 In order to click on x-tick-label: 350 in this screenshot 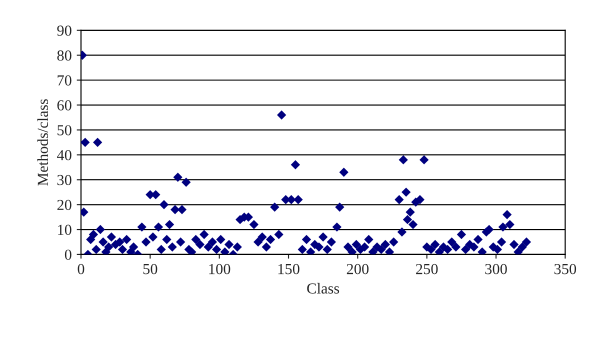, I will do `click(565, 269)`.